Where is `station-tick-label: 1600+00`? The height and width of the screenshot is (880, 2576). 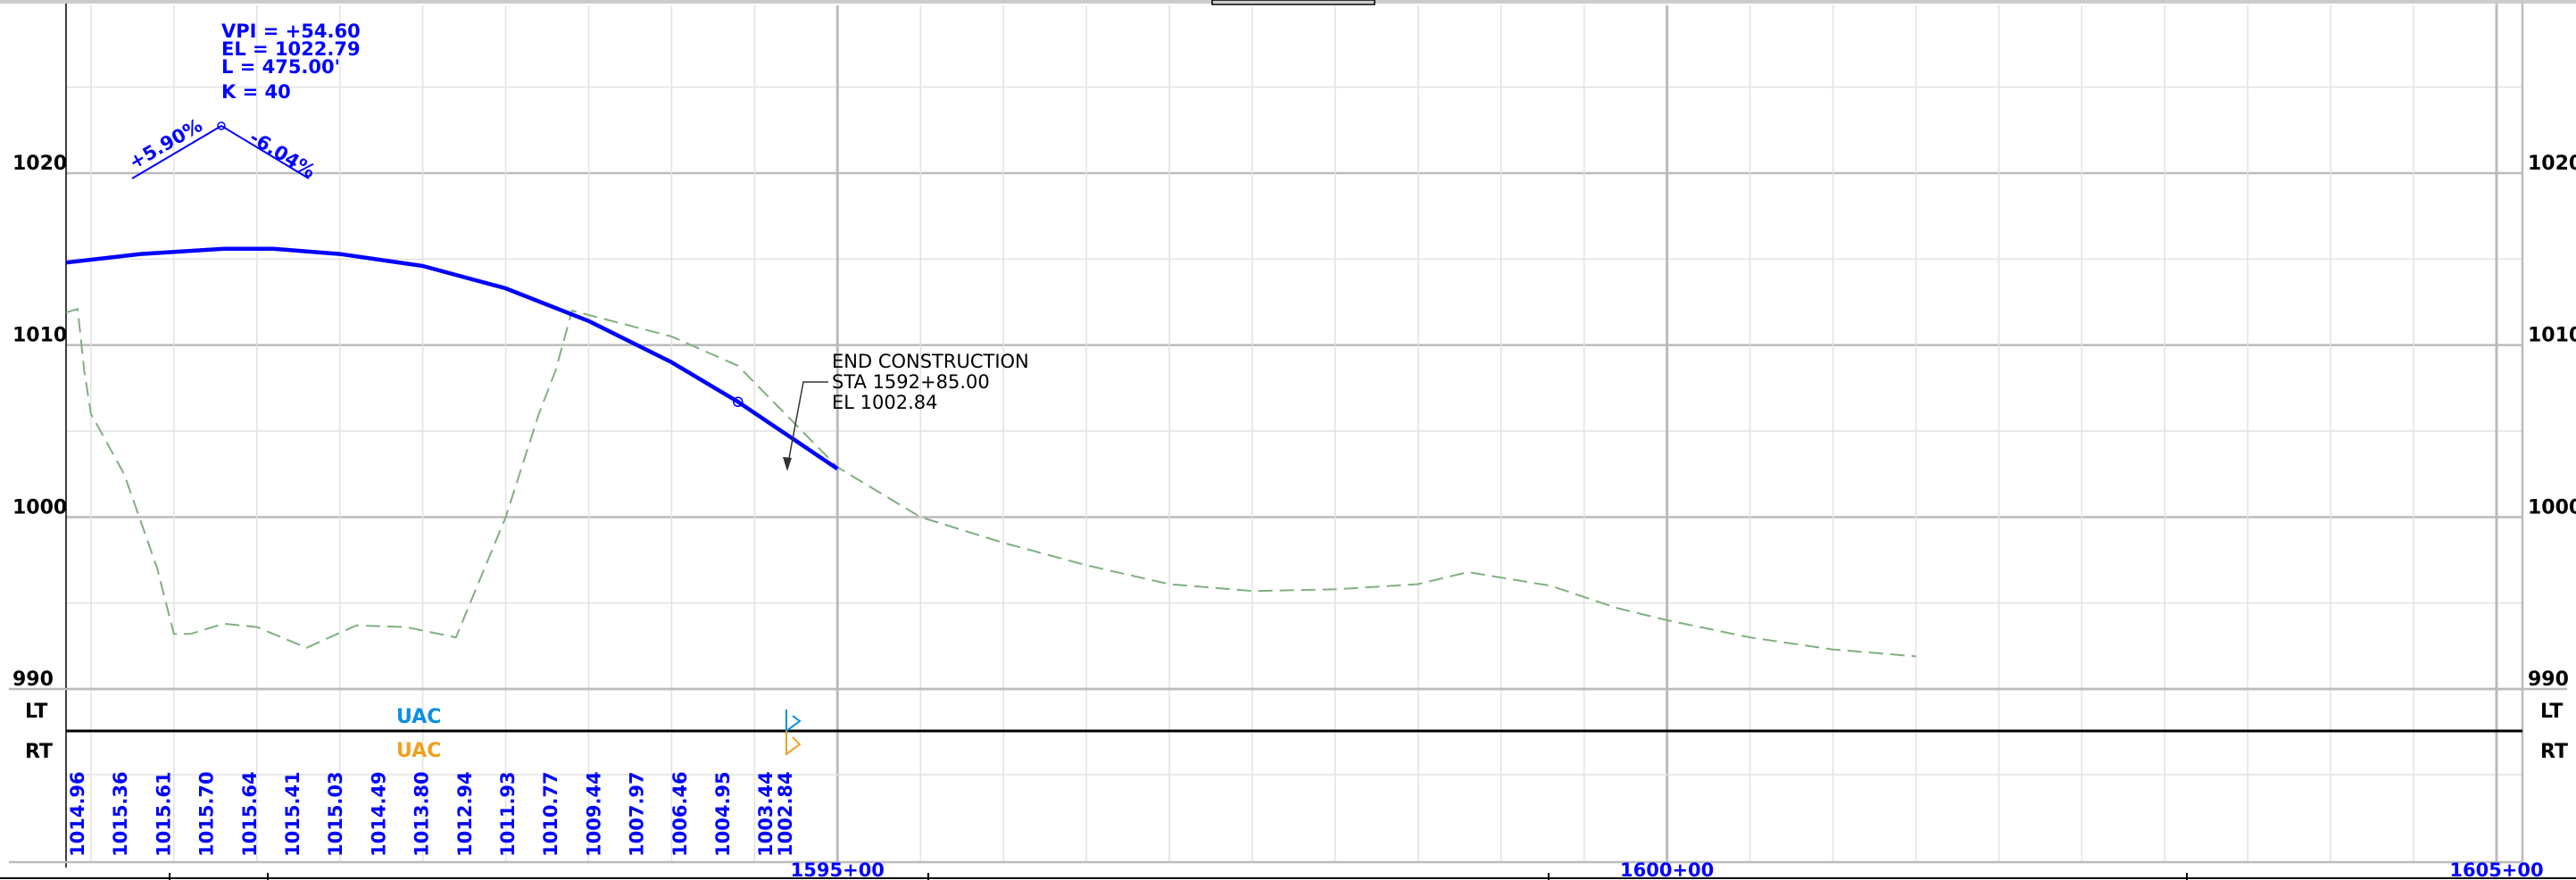 station-tick-label: 1600+00 is located at coordinates (1667, 869).